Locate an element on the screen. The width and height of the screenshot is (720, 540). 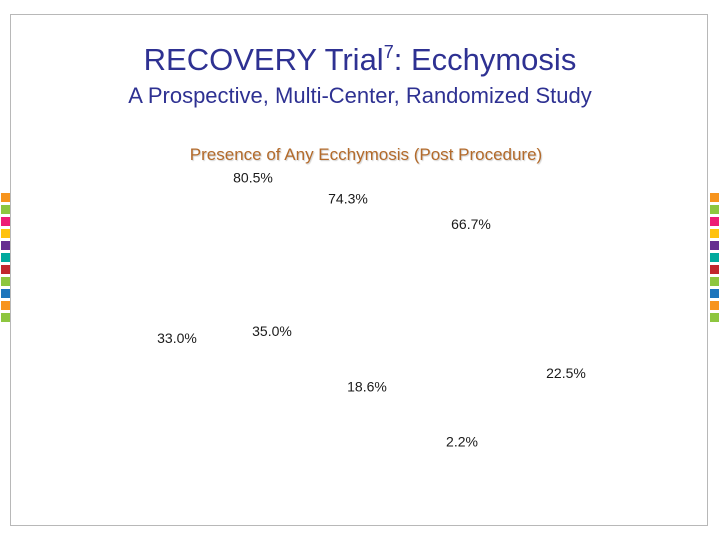
slide-title-reference: 7 is located at coordinates (388, 52).